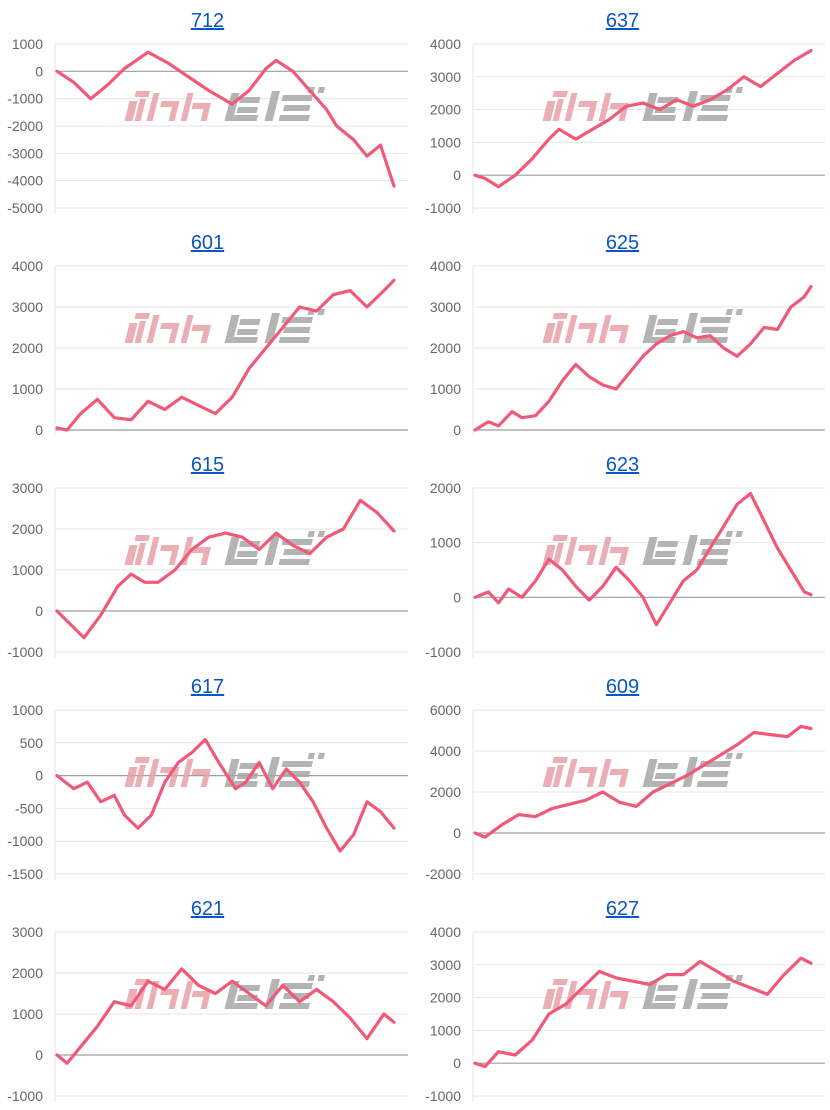 Image resolution: width=830 pixels, height=1110 pixels. Describe the element at coordinates (622, 465) in the screenshot. I see `chart-title-link: 623` at that location.